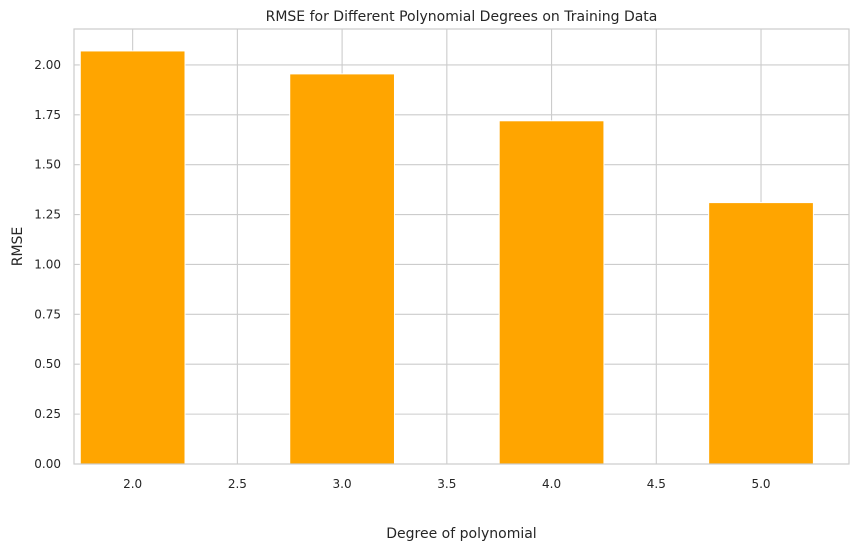 The height and width of the screenshot is (550, 858). What do you see at coordinates (47, 215) in the screenshot?
I see `y-tick-label: 1.25` at bounding box center [47, 215].